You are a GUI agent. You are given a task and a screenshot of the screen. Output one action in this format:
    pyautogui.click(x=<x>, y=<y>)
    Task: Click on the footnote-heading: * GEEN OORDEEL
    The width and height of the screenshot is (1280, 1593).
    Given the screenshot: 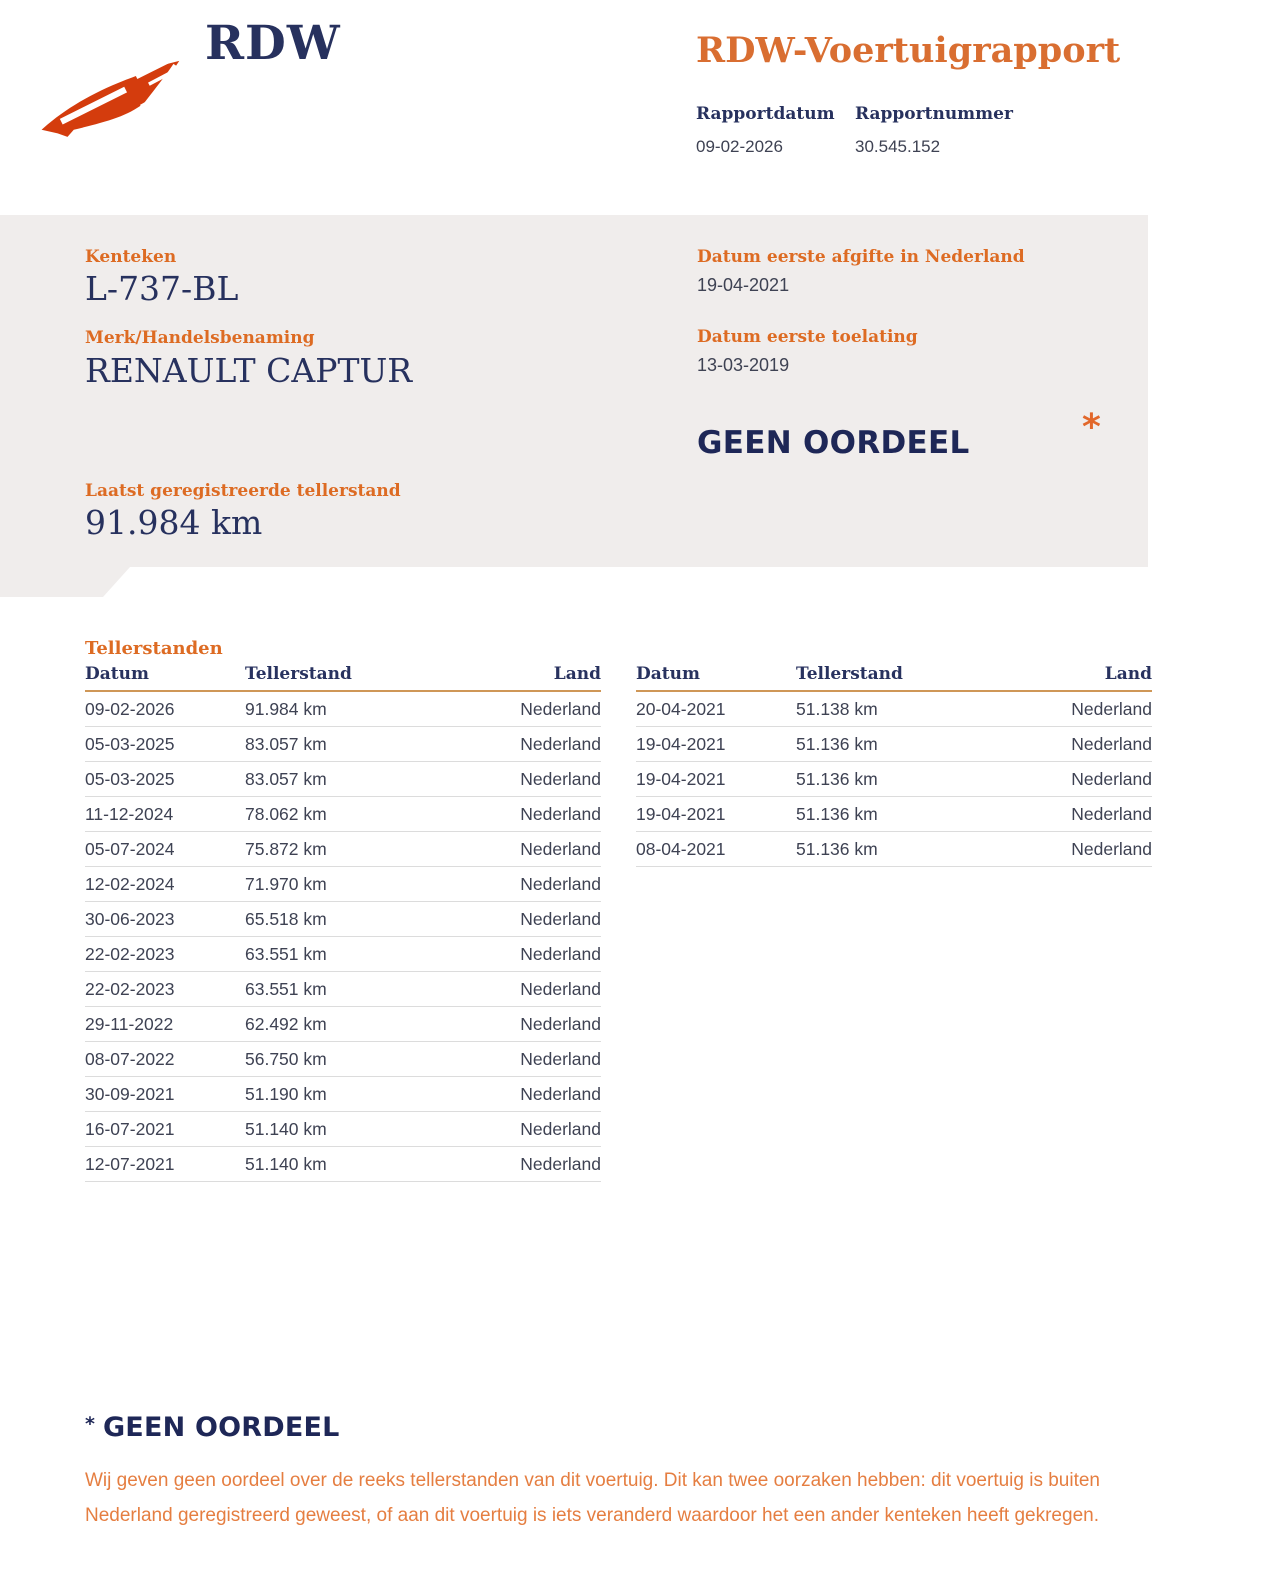 What is the action you would take?
    pyautogui.click(x=610, y=1427)
    